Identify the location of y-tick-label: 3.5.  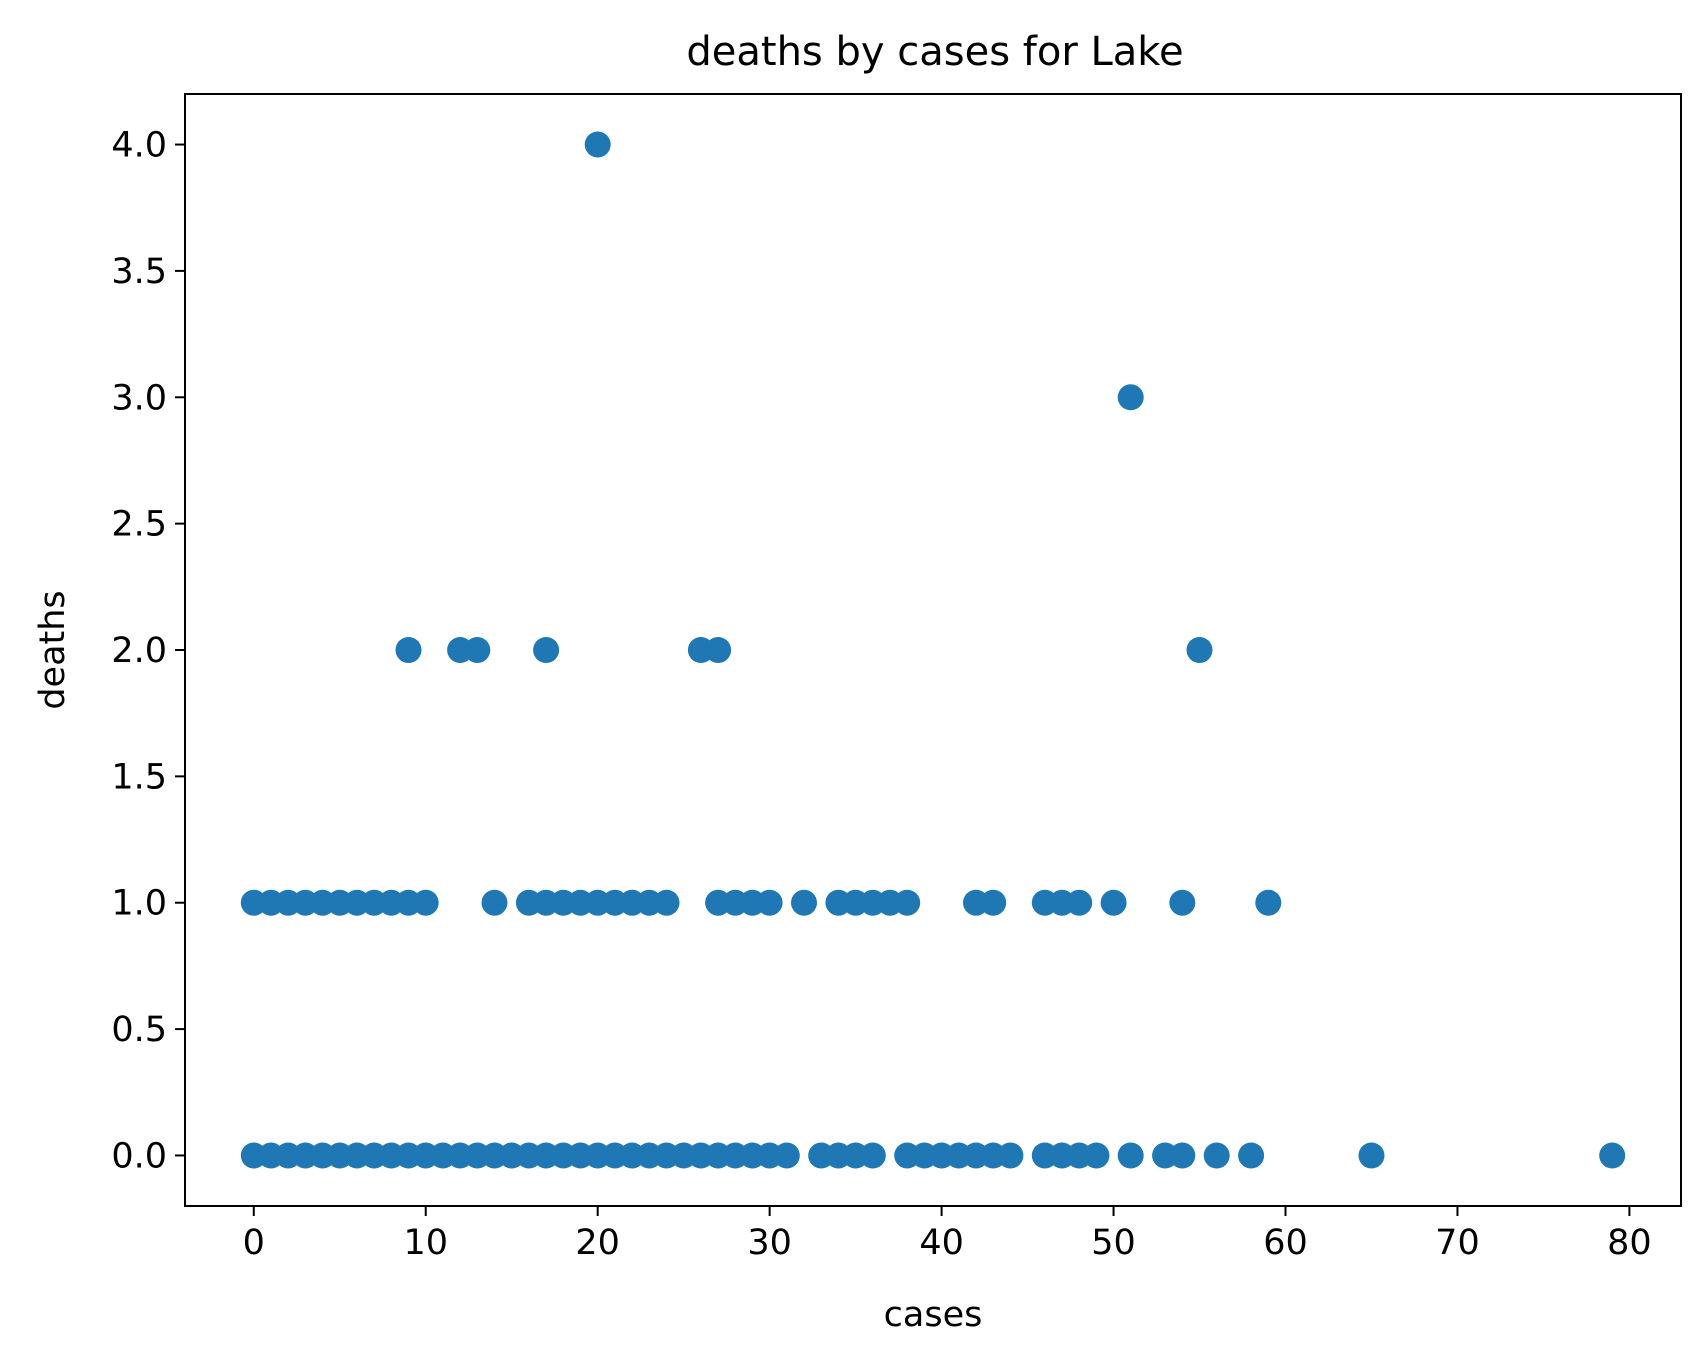
(139, 272).